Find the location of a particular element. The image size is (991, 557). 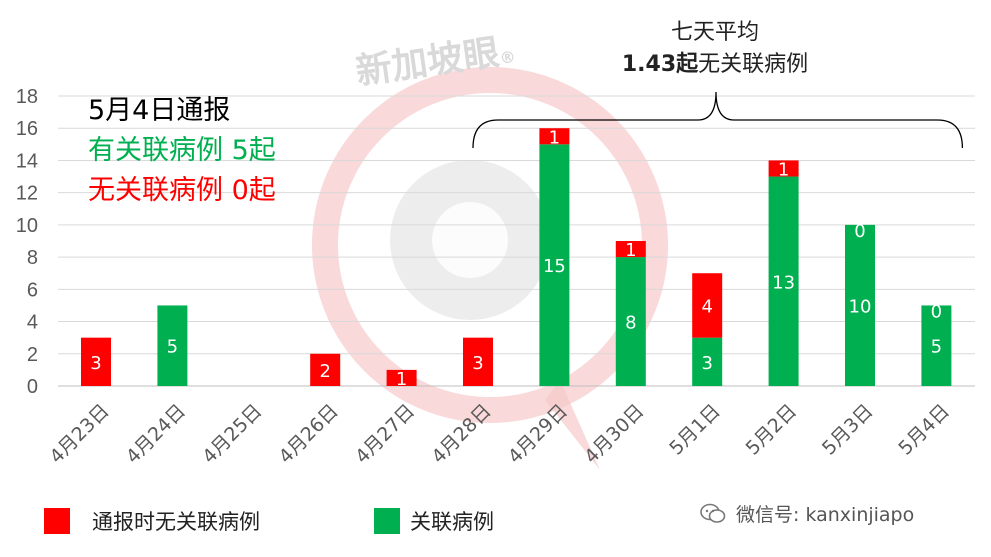

data-label-unlinked: 4 is located at coordinates (706, 306).